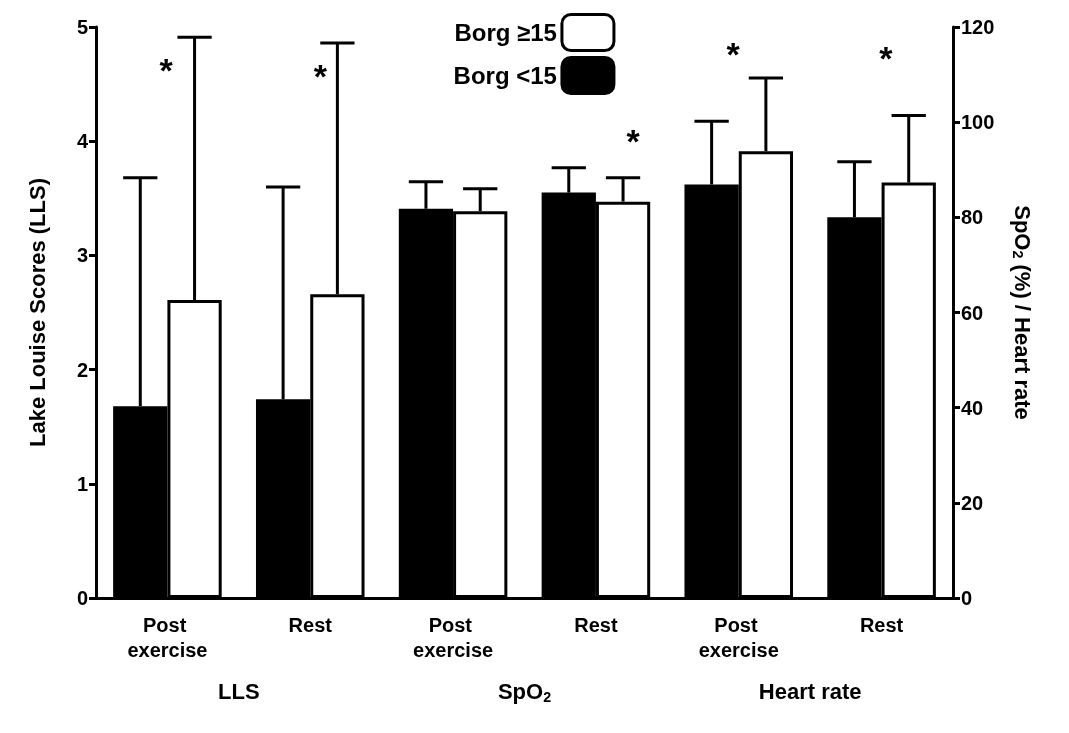  What do you see at coordinates (82, 483) in the screenshot?
I see `y-tick-label: 1` at bounding box center [82, 483].